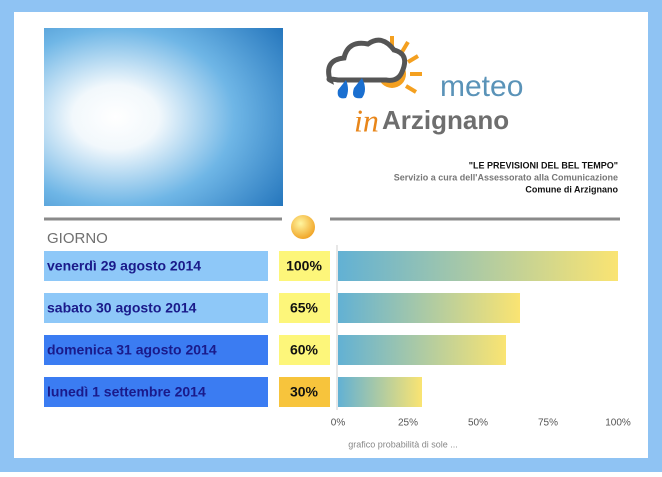 The width and height of the screenshot is (662, 477). I want to click on header-line: "LE PREVISIONI DEL BEL TEMPO", so click(543, 165).